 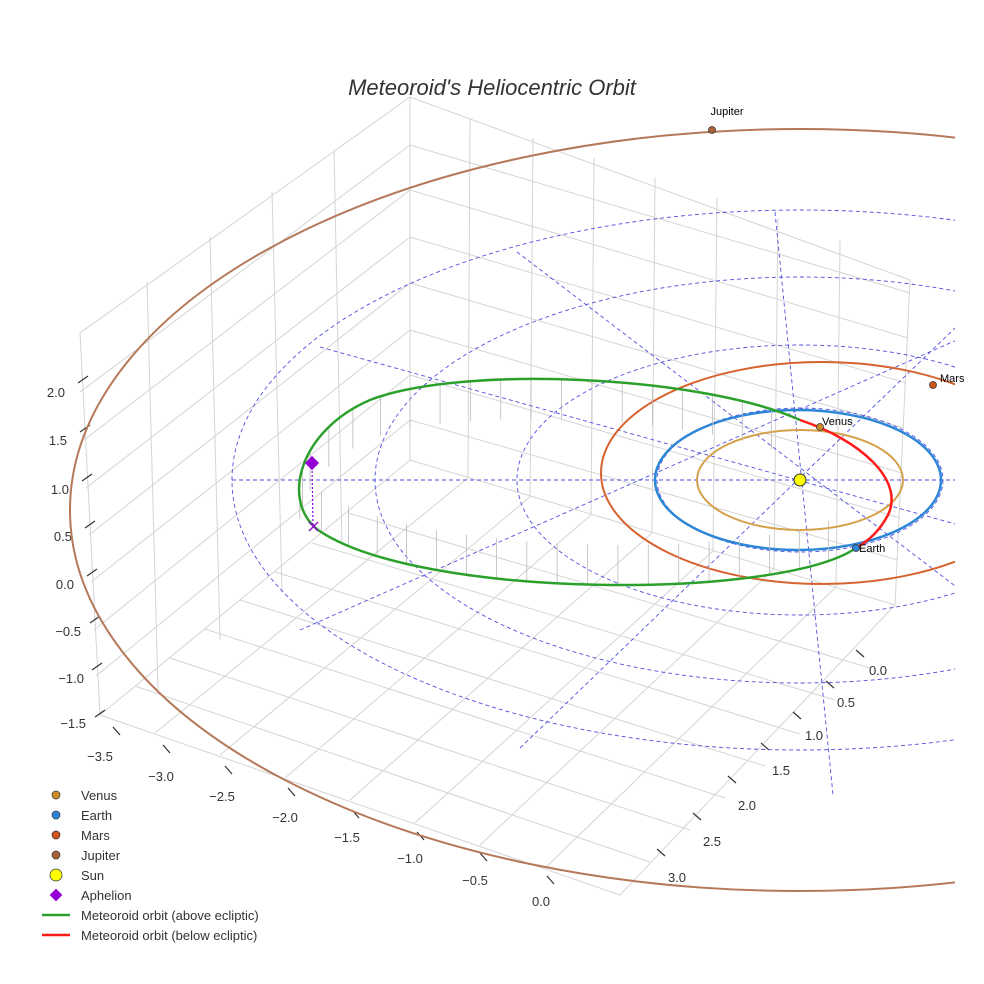 I want to click on earth-marker, so click(x=856, y=548).